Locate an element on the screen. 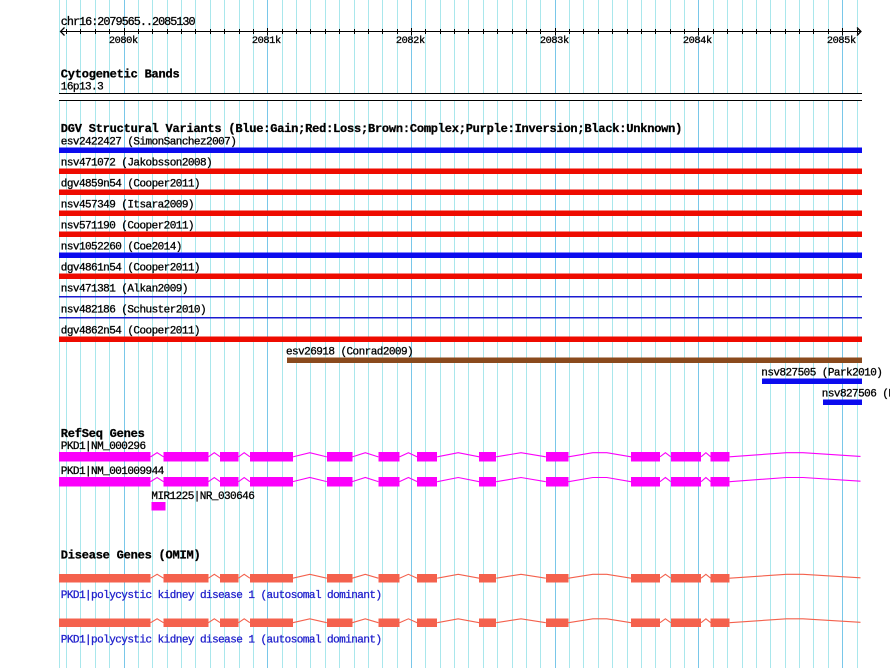  svg-text: 2084k is located at coordinates (697, 41).